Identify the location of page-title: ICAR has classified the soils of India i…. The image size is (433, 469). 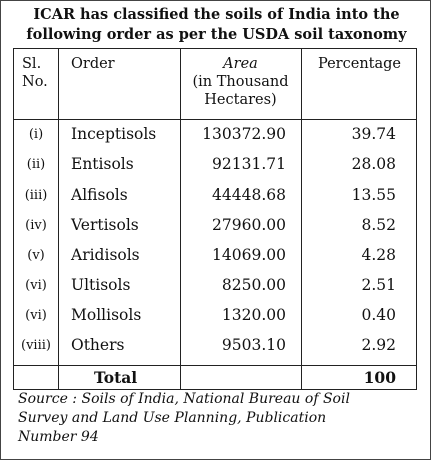
(216, 25).